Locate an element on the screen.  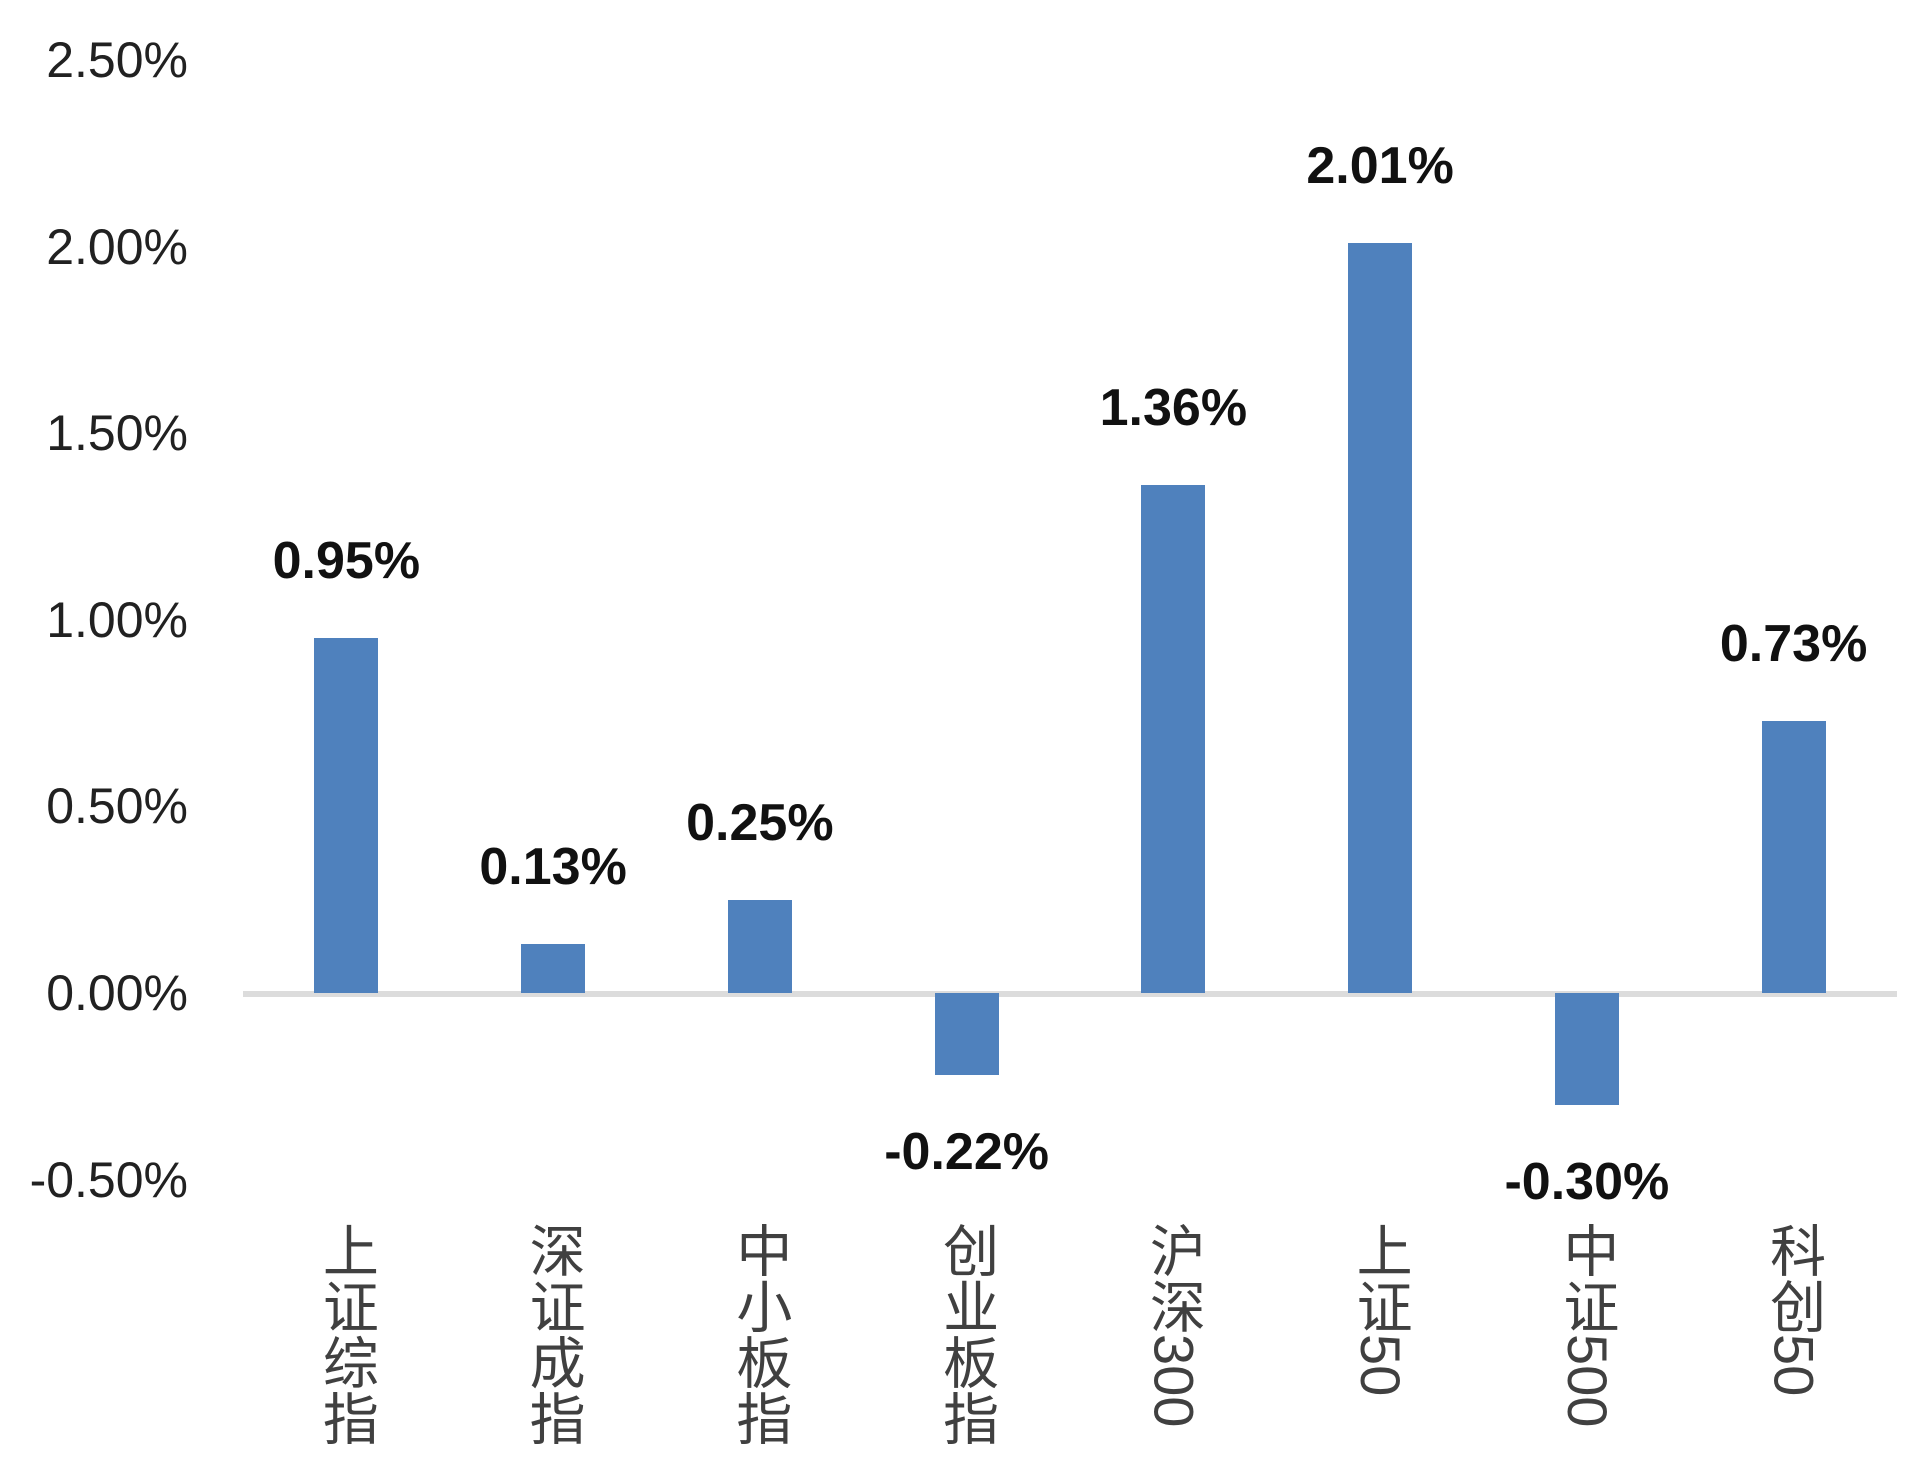
x-axis-category-label: 沪深300 is located at coordinates (1174, 1325).